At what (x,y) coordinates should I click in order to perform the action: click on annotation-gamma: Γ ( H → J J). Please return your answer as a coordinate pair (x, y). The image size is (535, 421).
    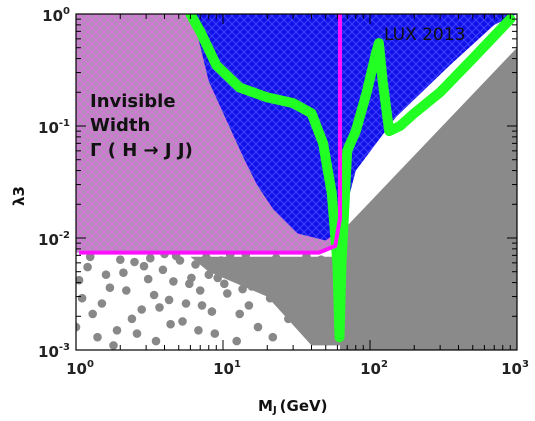
    Looking at the image, I should click on (141, 150).